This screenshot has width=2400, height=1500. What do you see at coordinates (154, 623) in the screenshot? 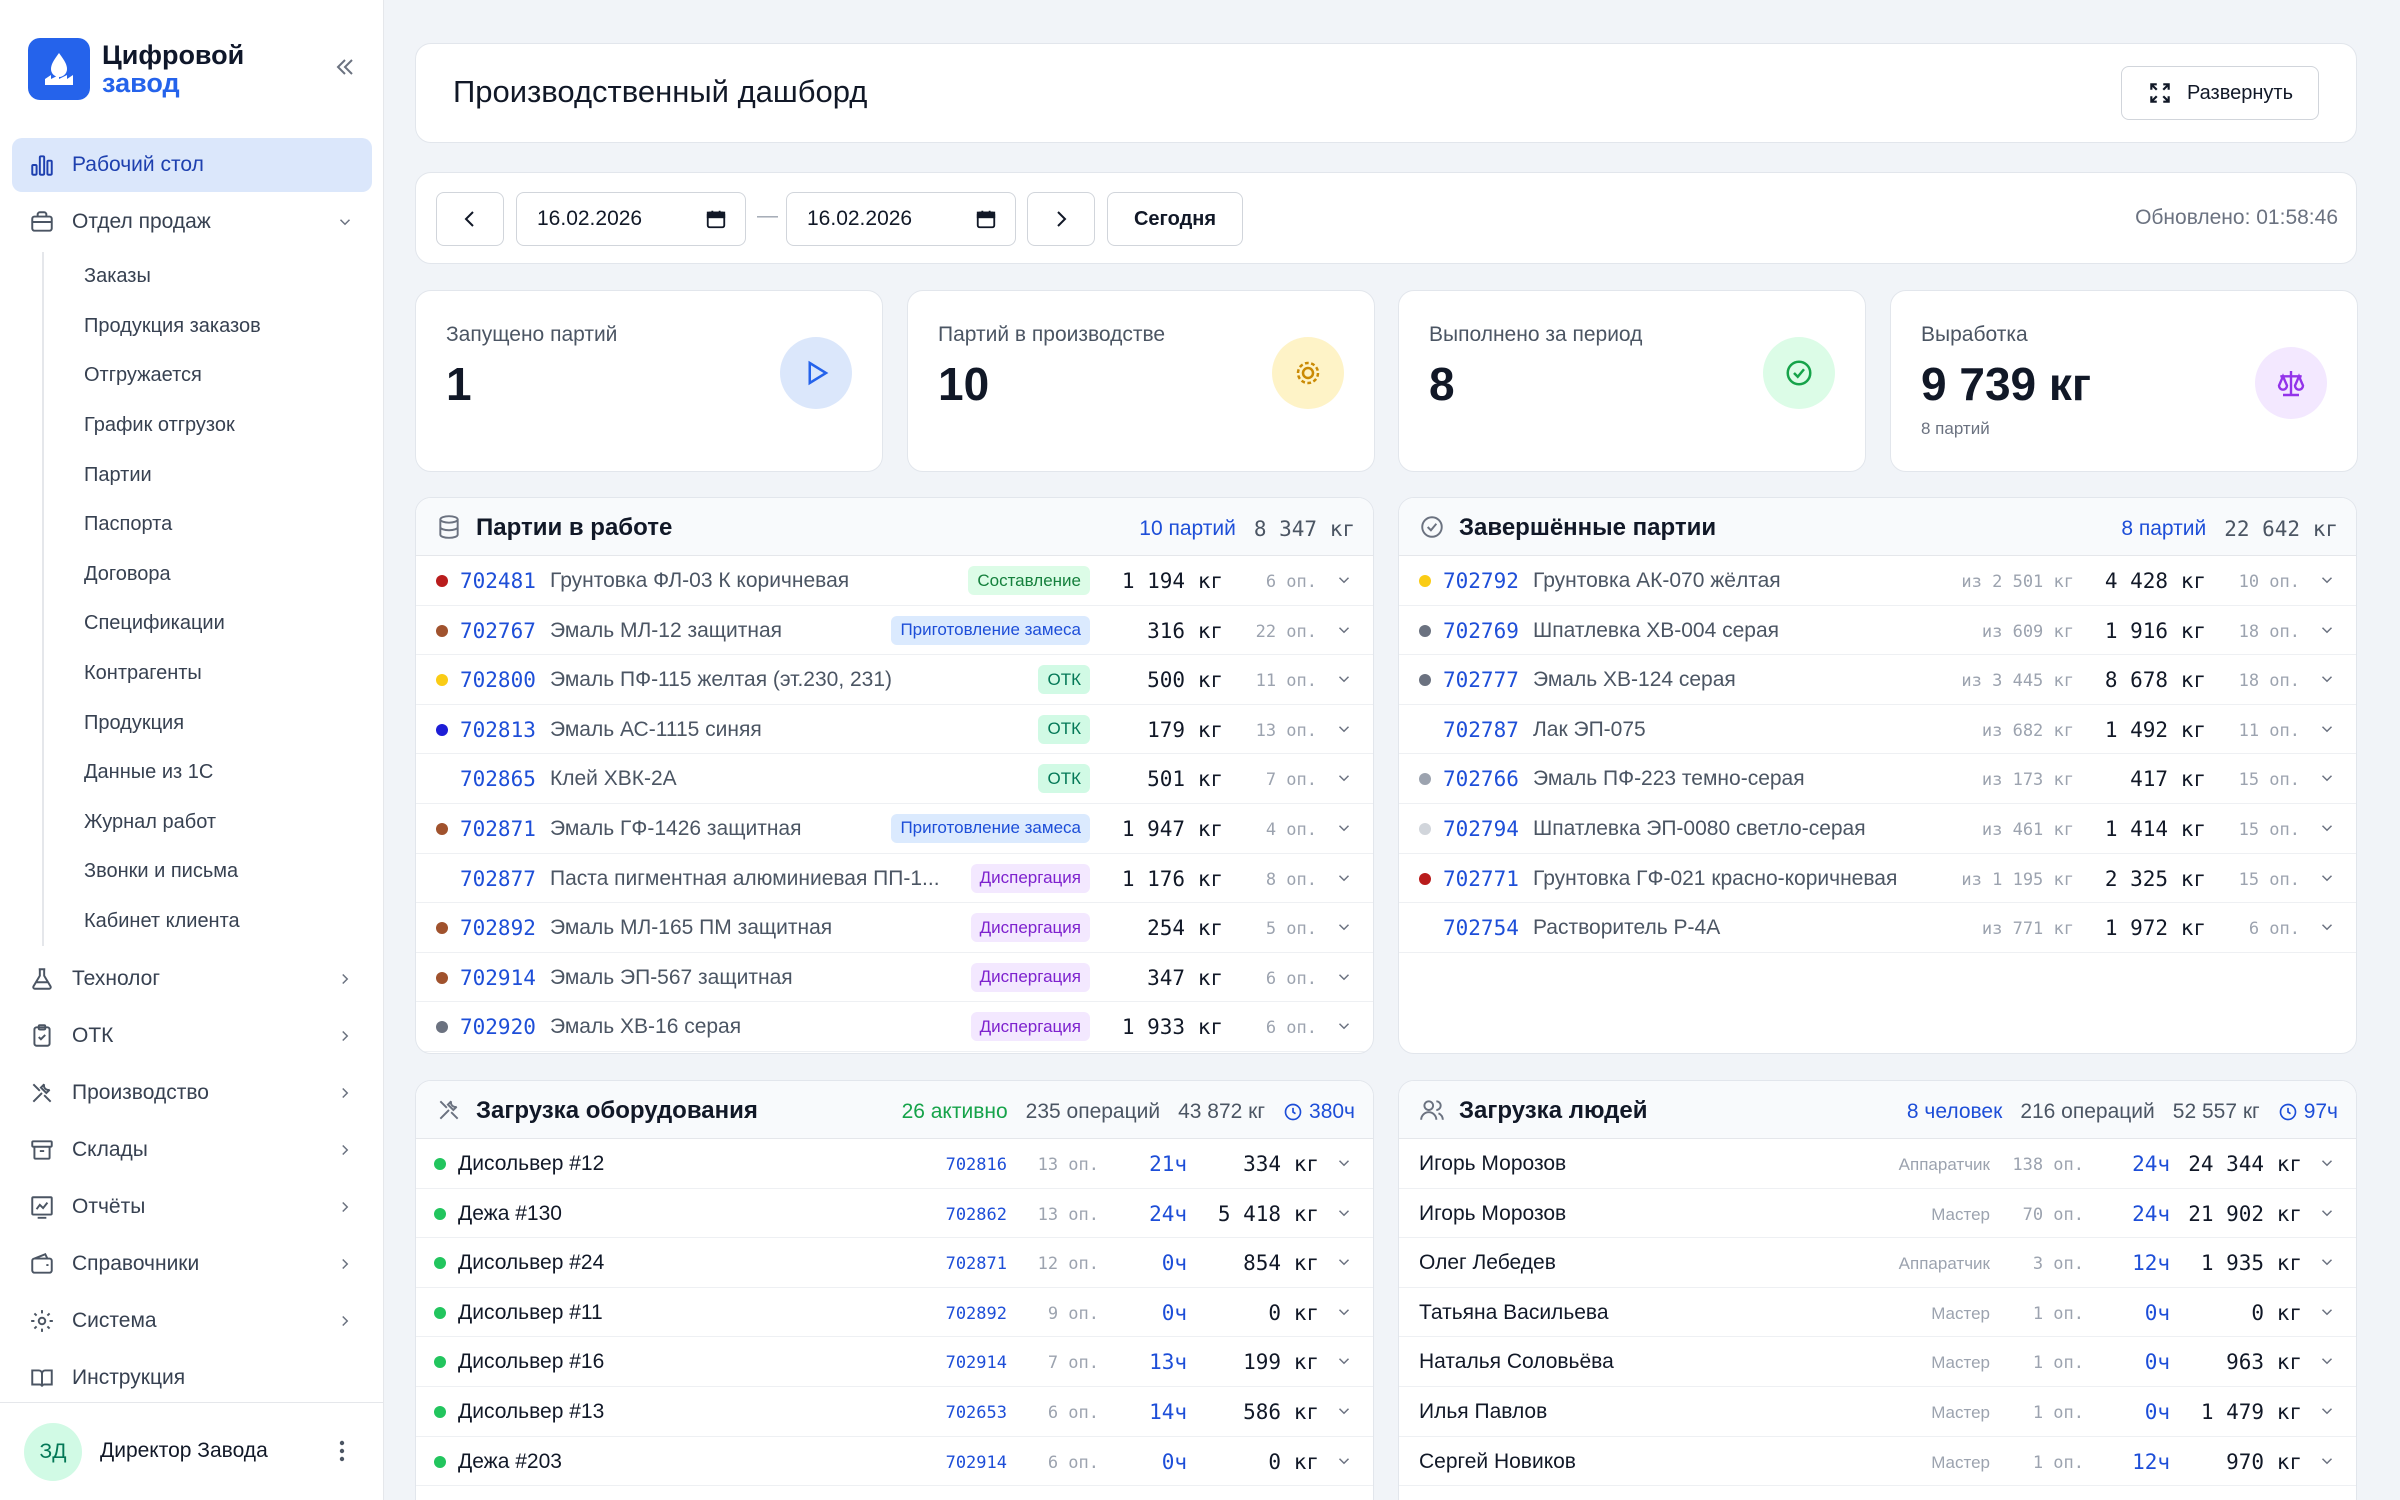
I see `subnav-item: Спецификации` at bounding box center [154, 623].